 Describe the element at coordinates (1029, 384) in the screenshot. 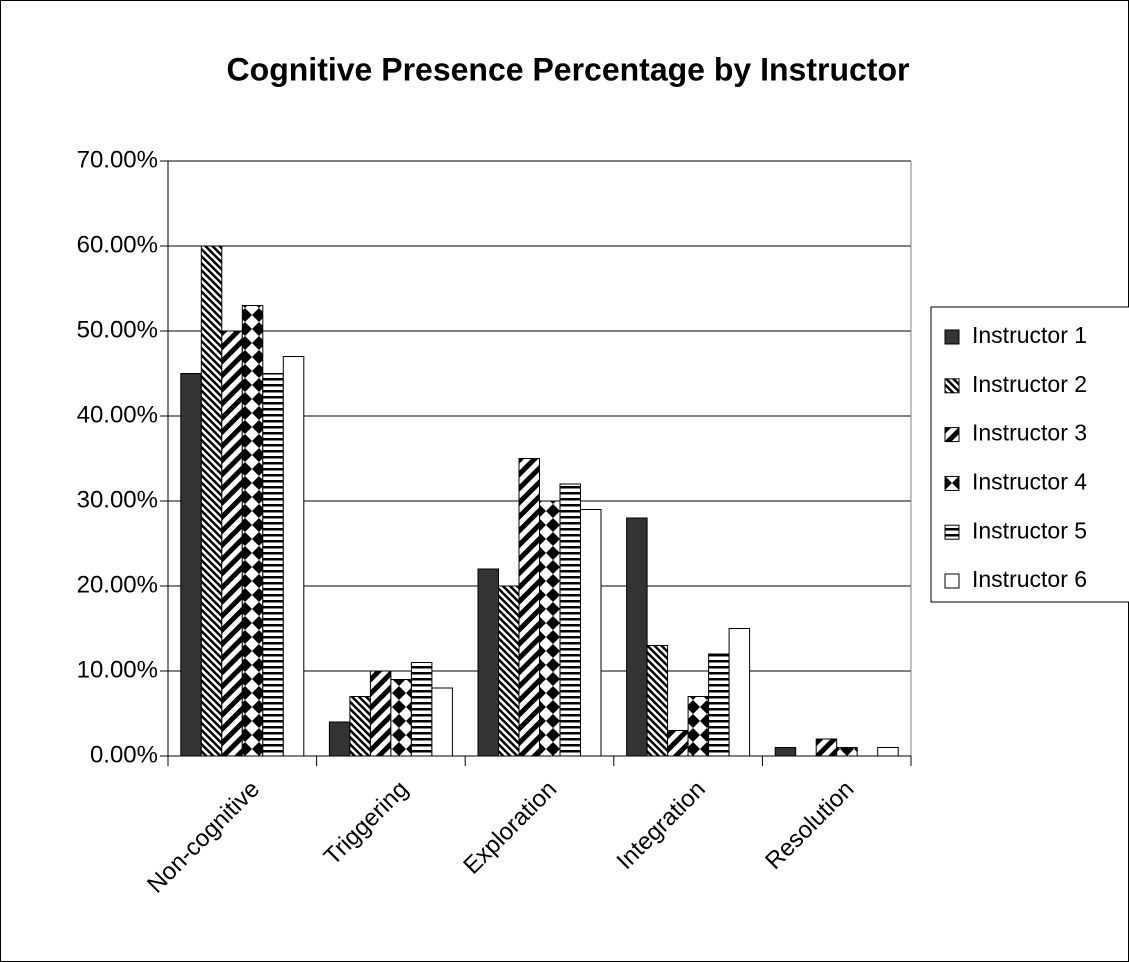

I see `legend-label: Instructor 2` at that location.